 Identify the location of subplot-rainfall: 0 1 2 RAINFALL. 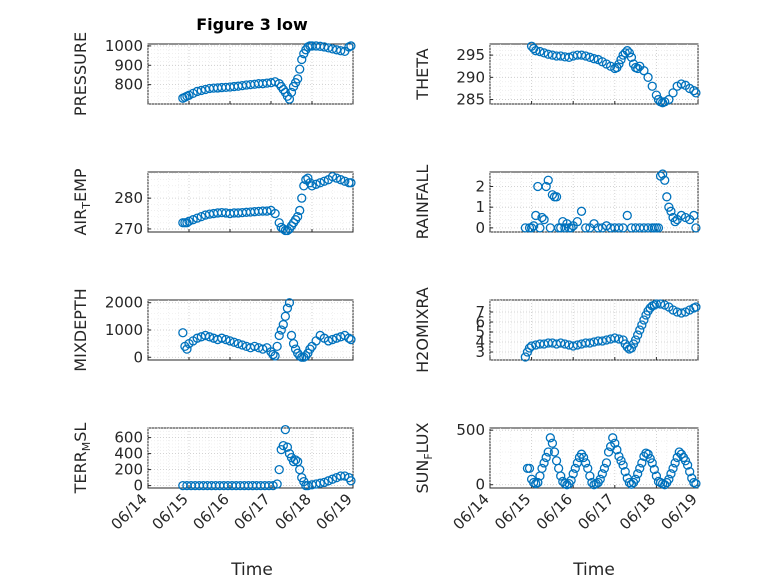
(557, 202).